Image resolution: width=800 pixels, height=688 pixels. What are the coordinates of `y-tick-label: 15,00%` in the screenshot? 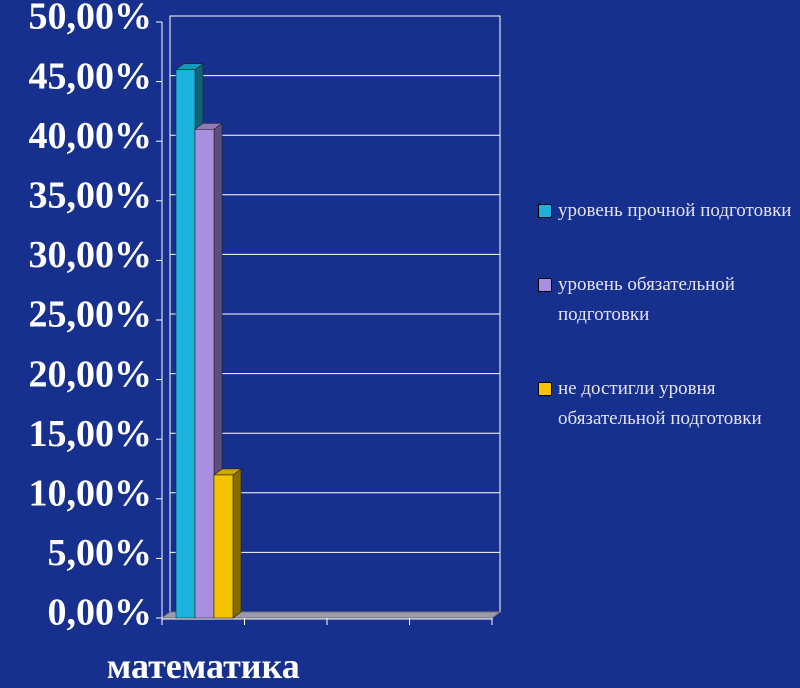 It's located at (91, 434).